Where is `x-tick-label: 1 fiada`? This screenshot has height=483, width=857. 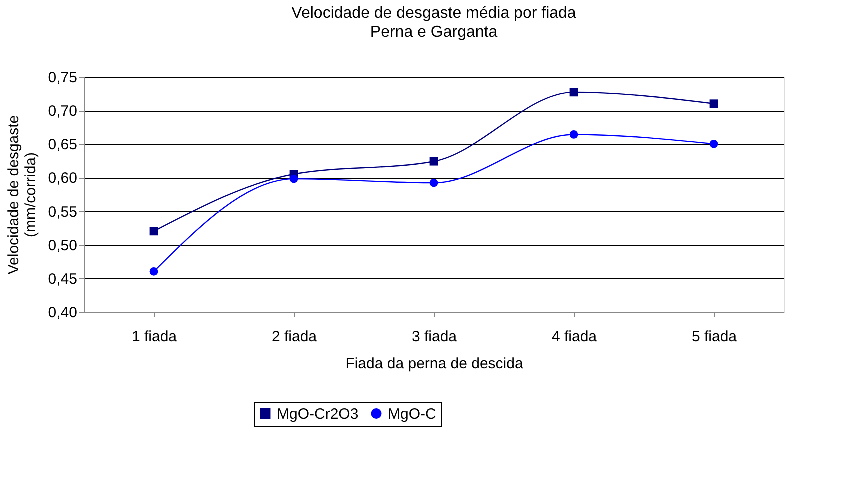
x-tick-label: 1 fiada is located at coordinates (155, 337).